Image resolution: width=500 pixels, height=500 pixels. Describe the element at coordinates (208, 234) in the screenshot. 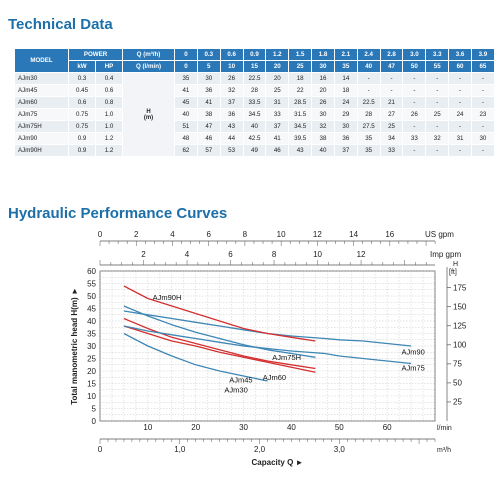

I see `us-gpm-tick-label: 6` at that location.